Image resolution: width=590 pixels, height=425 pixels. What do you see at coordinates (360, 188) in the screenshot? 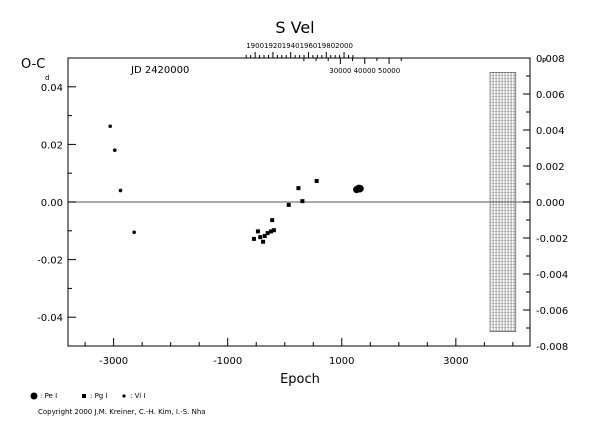
I see `data-point-pe` at bounding box center [360, 188].